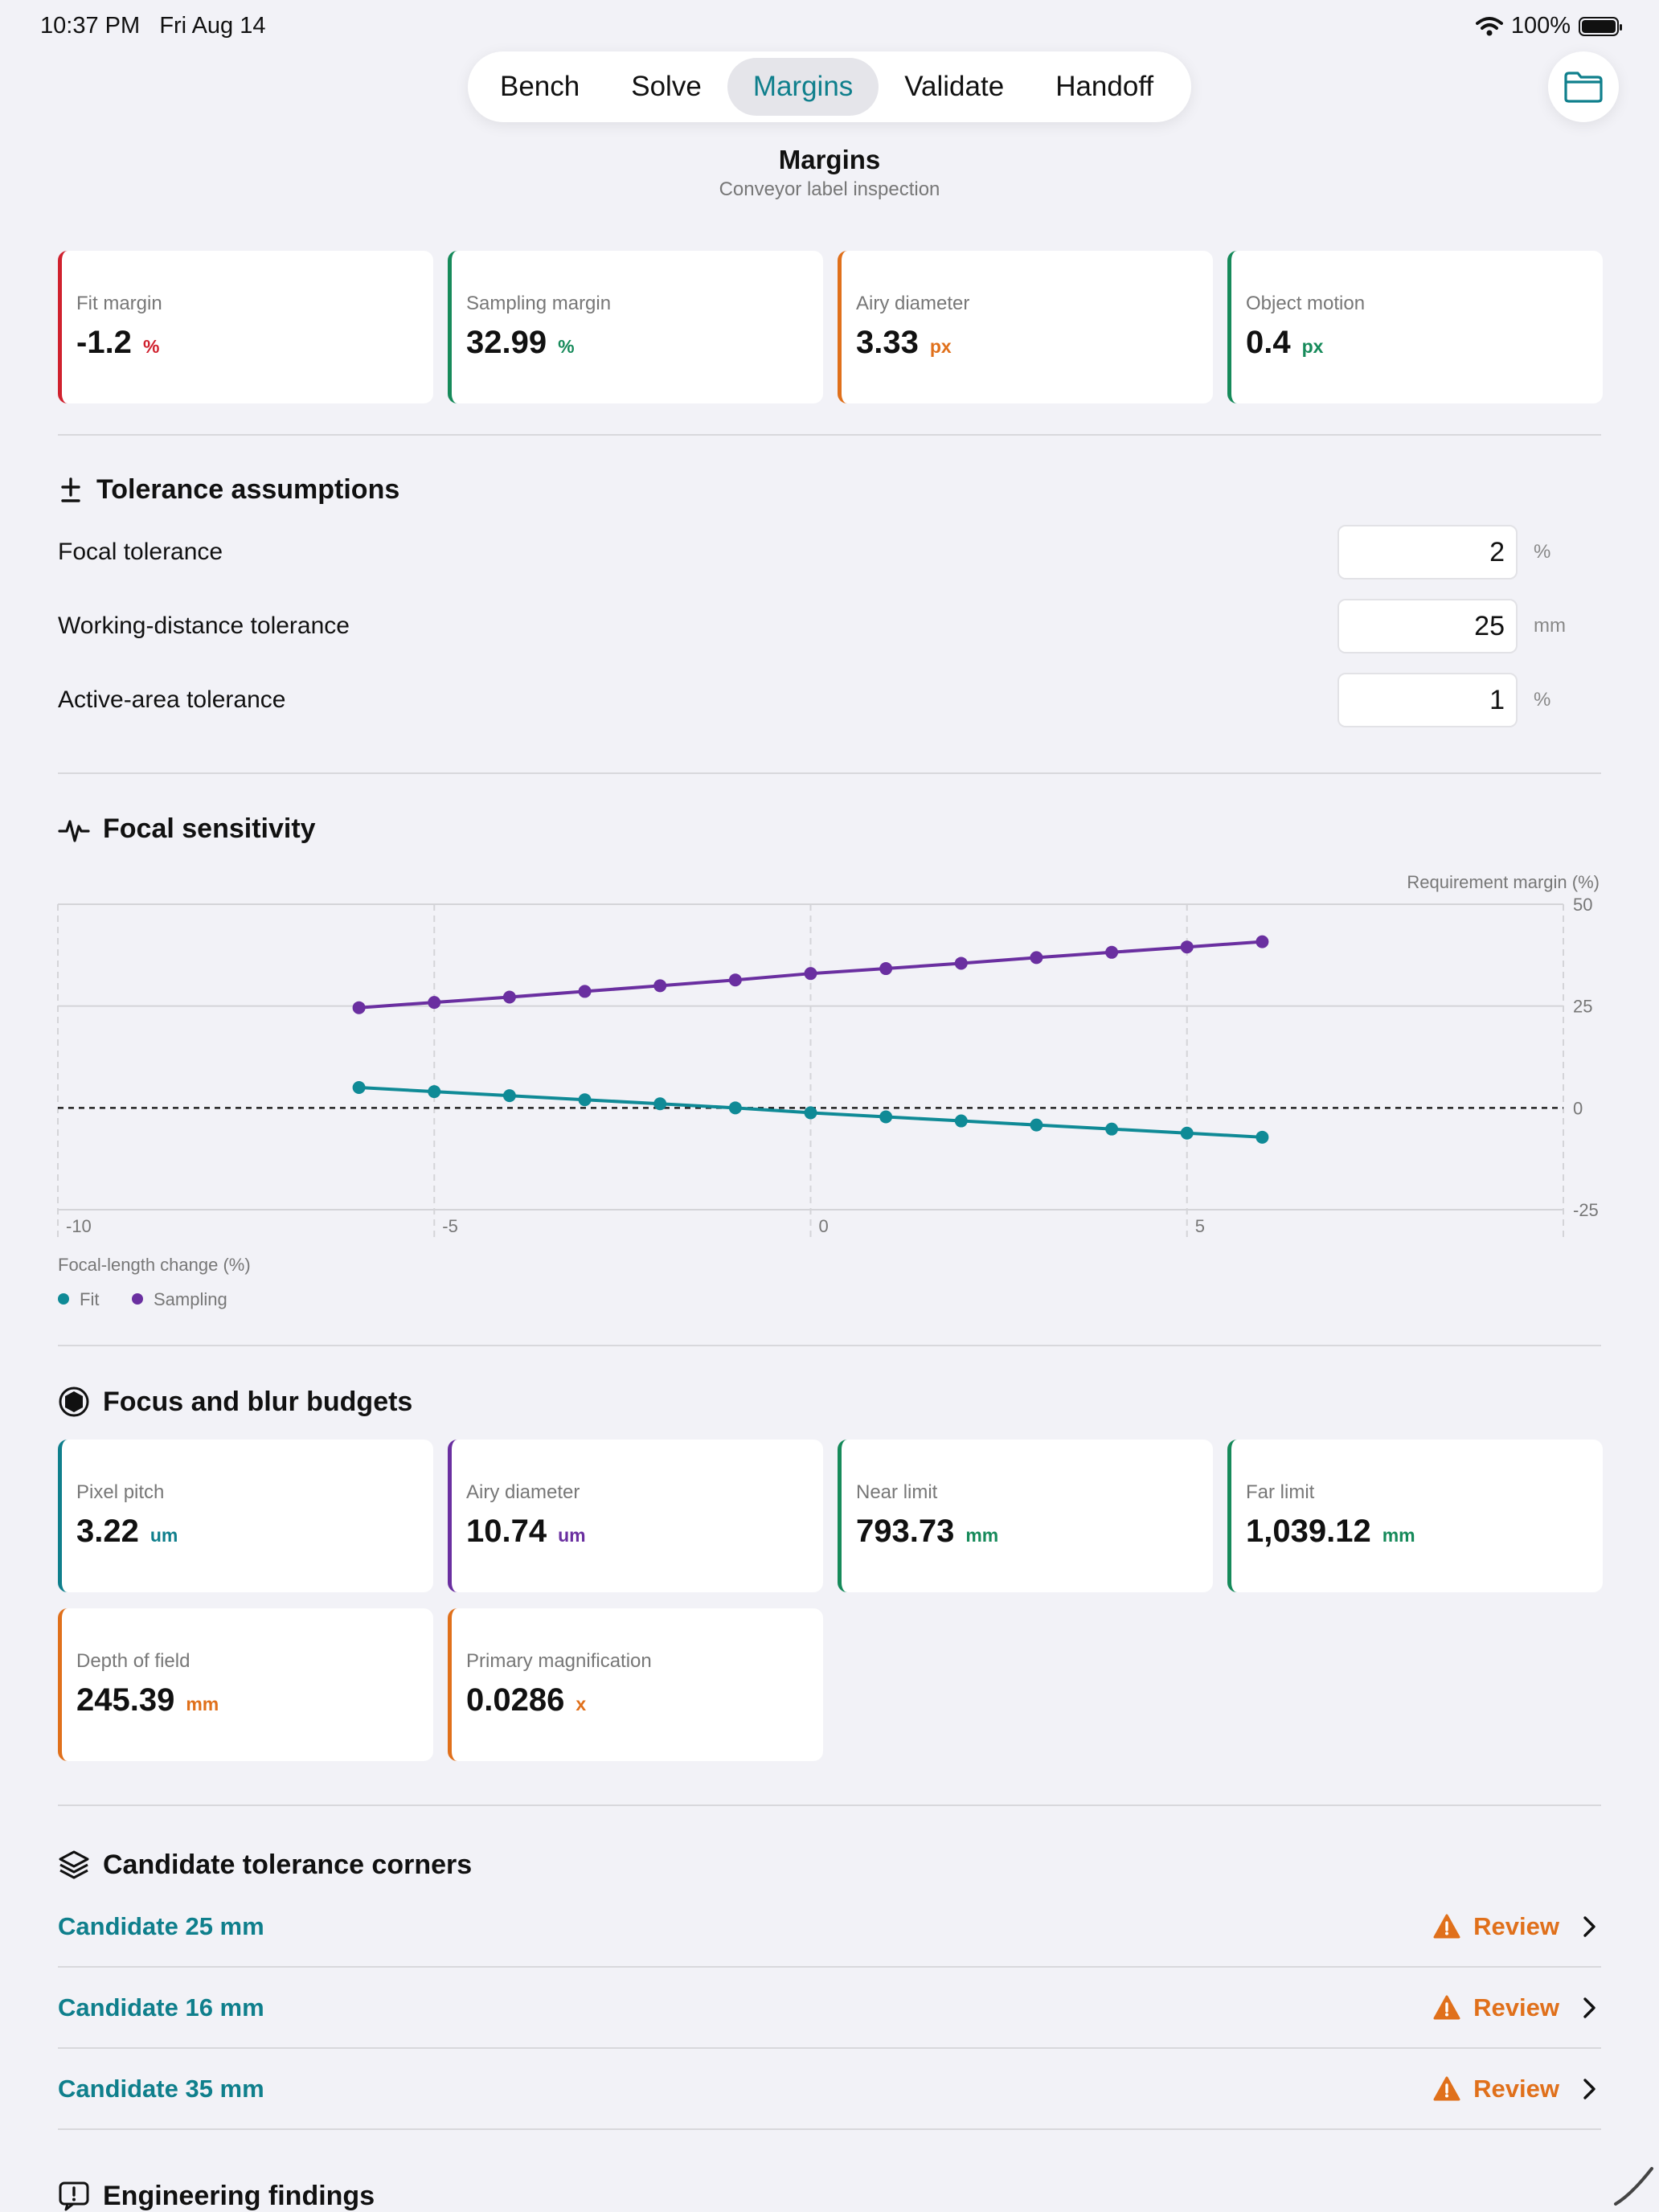 This screenshot has height=2212, width=1659. What do you see at coordinates (1542, 700) in the screenshot?
I see `tolerance-unit: %` at bounding box center [1542, 700].